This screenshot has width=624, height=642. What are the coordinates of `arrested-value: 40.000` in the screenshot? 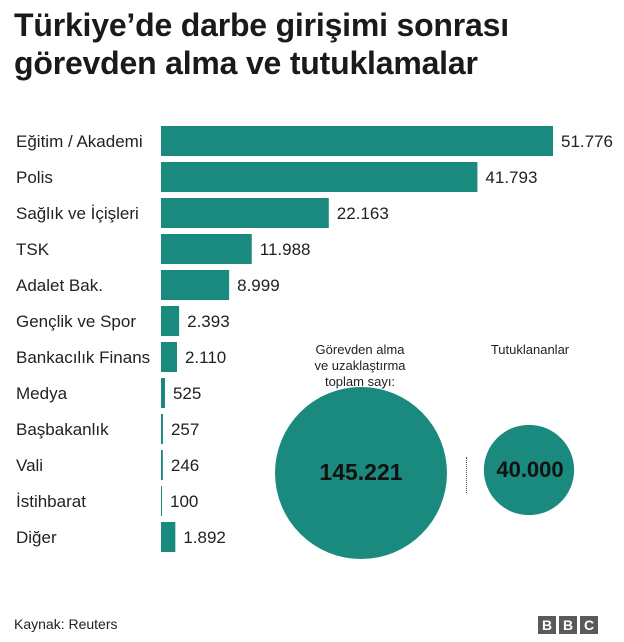 It's located at (530, 469).